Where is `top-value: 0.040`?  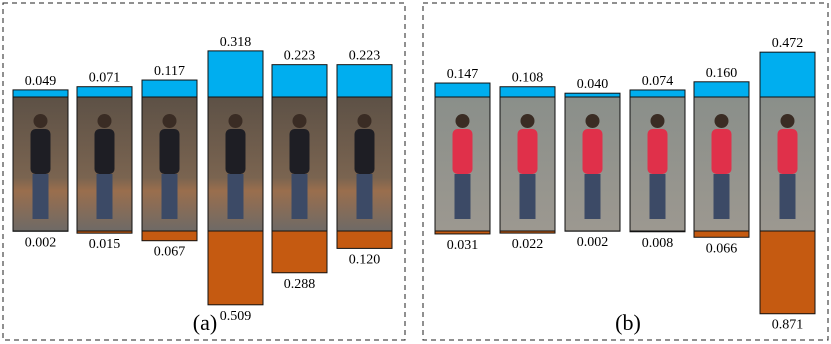
top-value: 0.040 is located at coordinates (593, 84).